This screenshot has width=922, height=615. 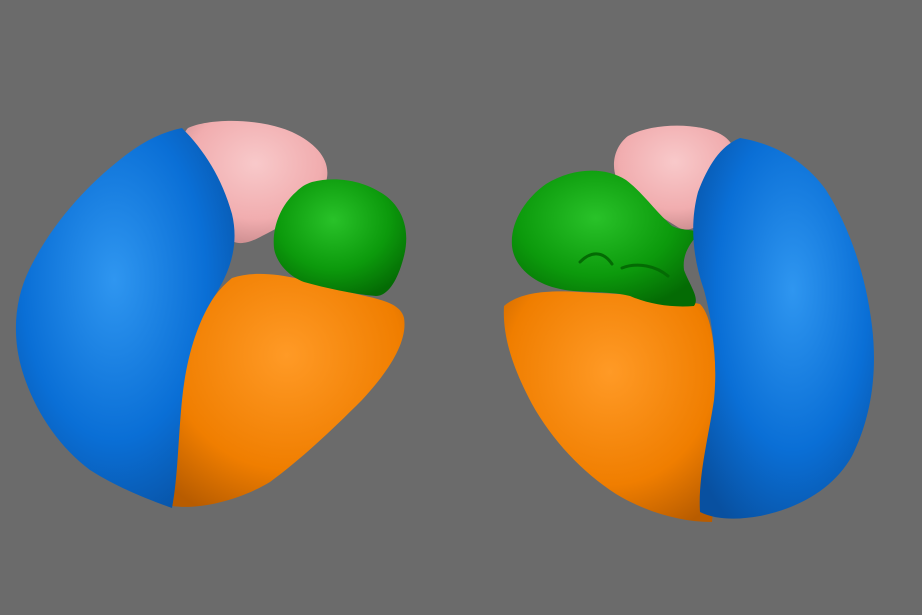 What do you see at coordinates (125, 318) in the screenshot?
I see `left-blue-structure` at bounding box center [125, 318].